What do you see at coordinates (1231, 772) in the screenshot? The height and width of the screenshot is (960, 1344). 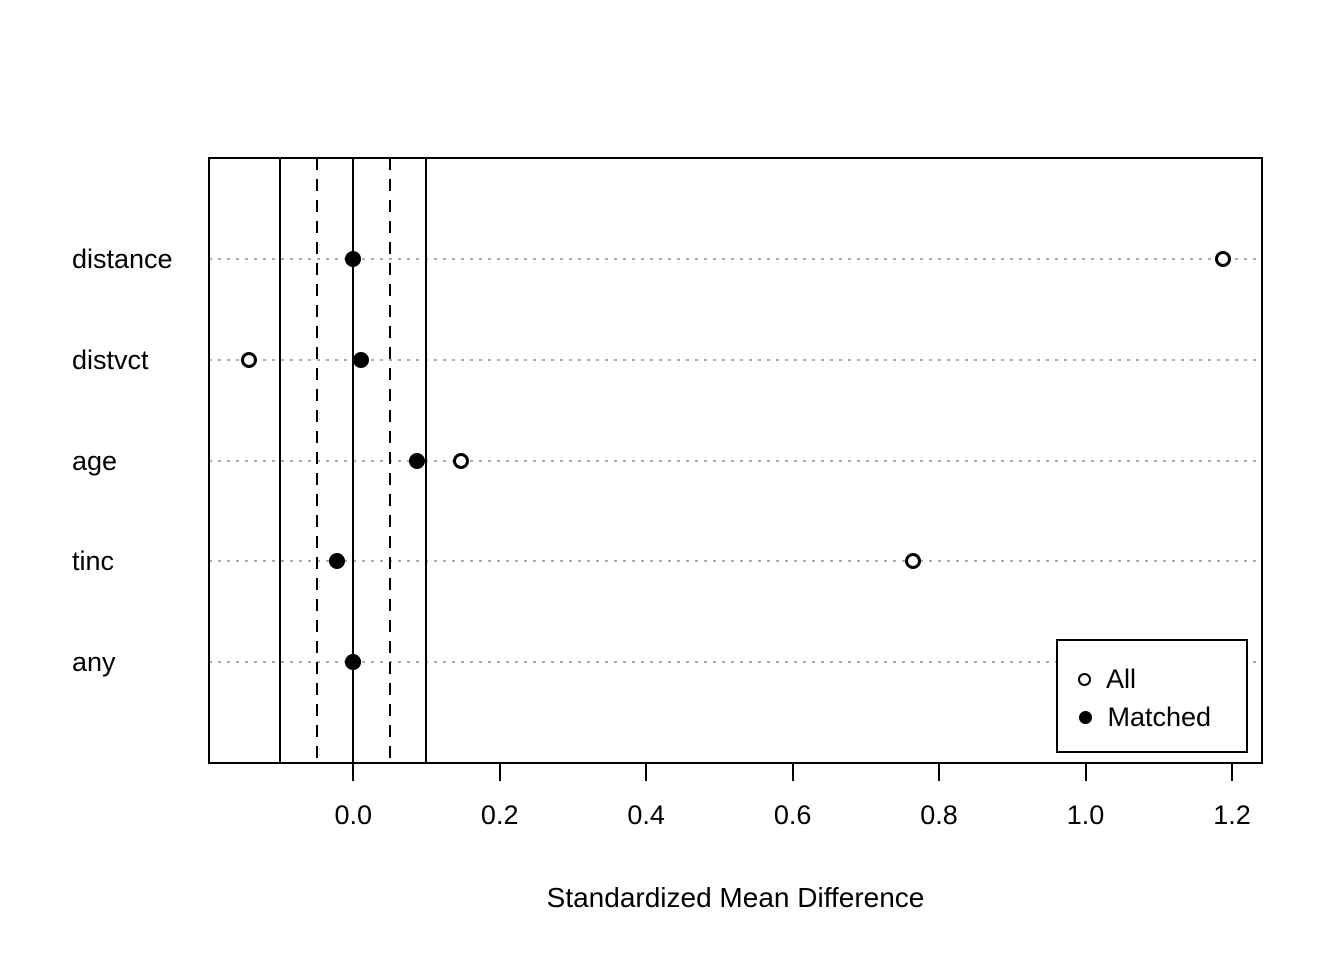 I see `x-tick-1.2` at bounding box center [1231, 772].